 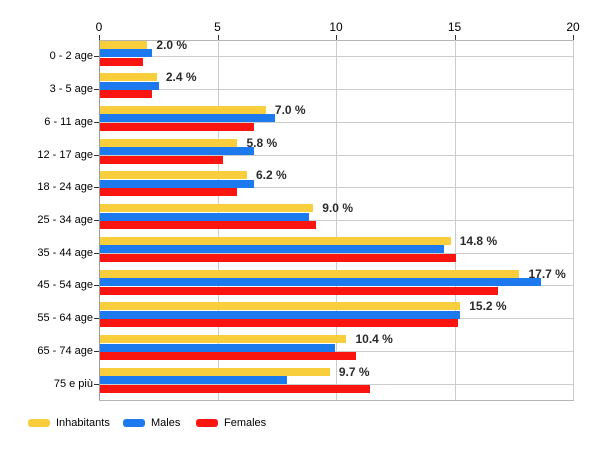 I want to click on legend-swatch-inhabitants, so click(x=39, y=423).